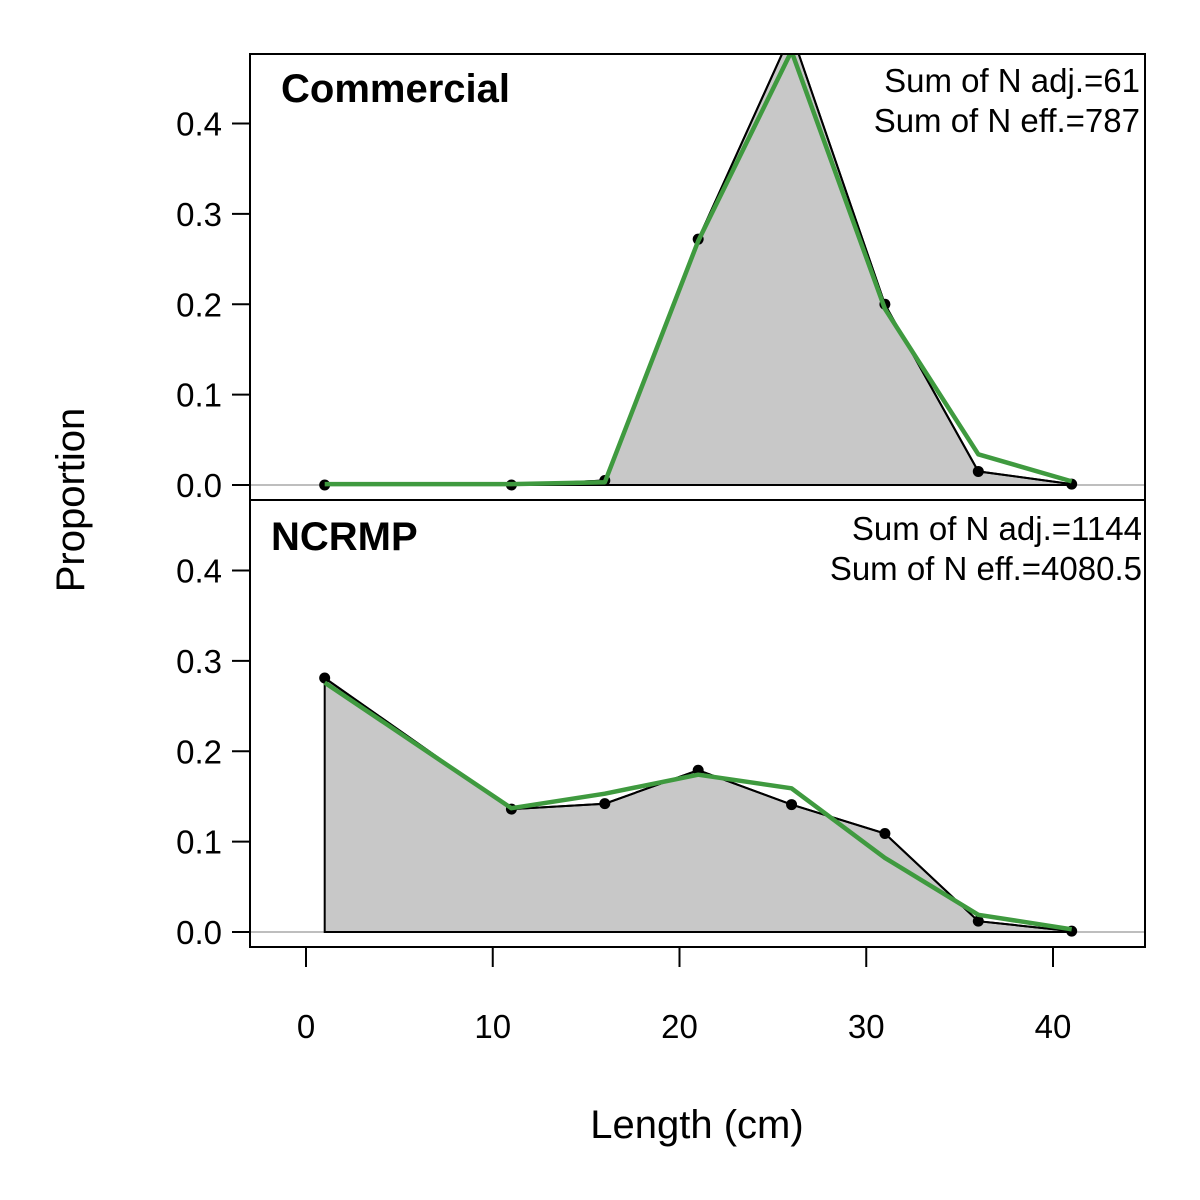 The width and height of the screenshot is (1200, 1200). I want to click on x-tick-label-2: 20, so click(679, 1026).